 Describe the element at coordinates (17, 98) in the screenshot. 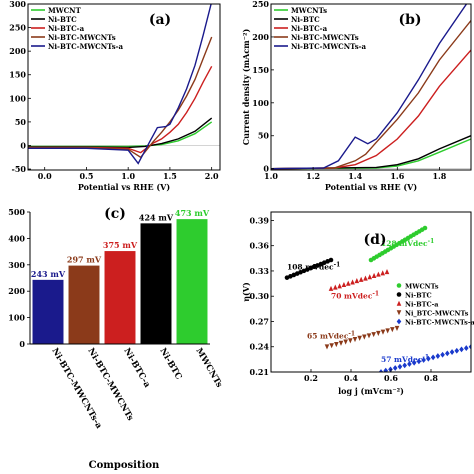

I see `y-tick-label: 100` at that location.